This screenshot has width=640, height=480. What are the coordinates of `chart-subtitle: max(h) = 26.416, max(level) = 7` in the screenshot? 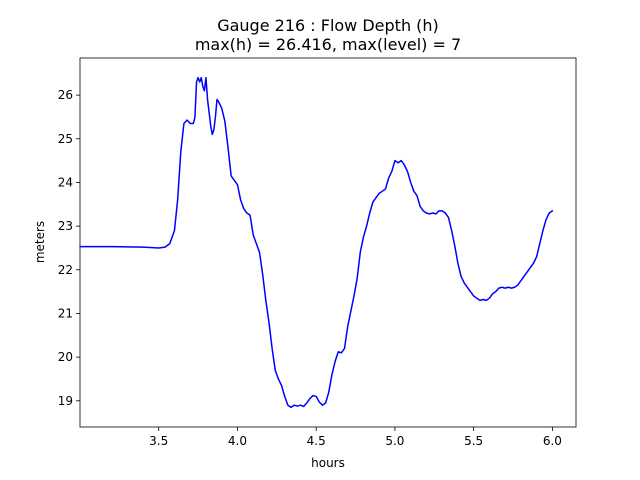 It's located at (328, 44).